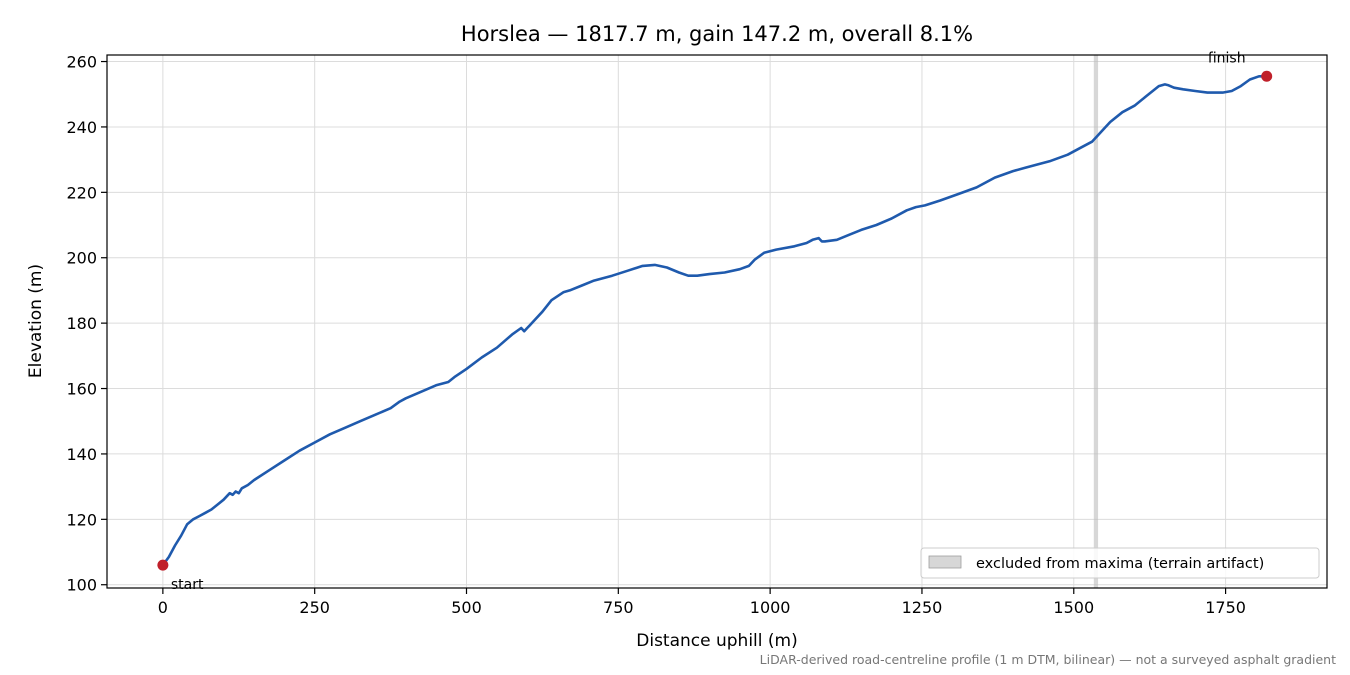  What do you see at coordinates (81, 323) in the screenshot?
I see `y-tick-label: 180` at bounding box center [81, 323].